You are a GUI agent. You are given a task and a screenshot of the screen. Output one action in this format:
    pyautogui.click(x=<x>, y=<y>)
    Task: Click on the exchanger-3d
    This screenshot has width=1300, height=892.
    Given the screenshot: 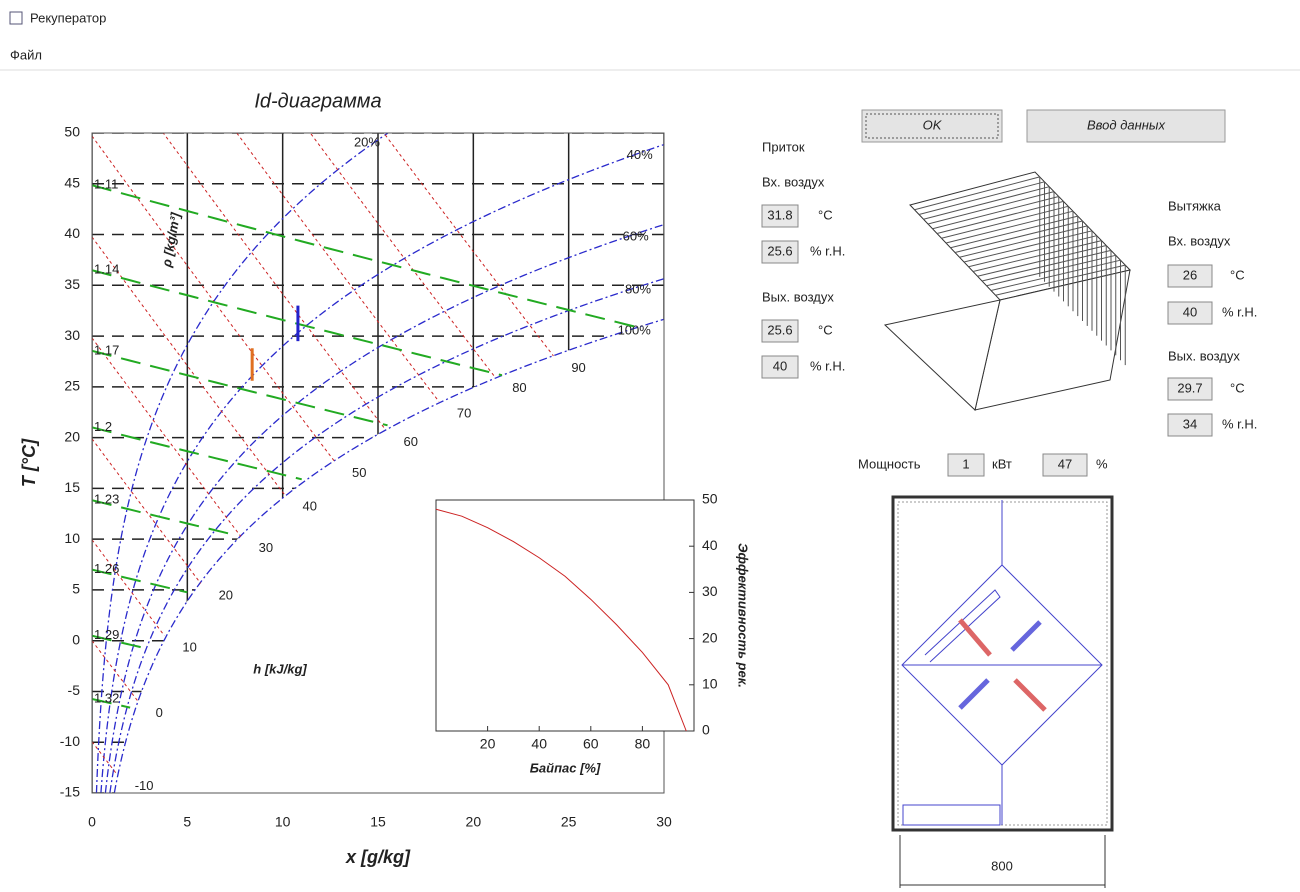 What is the action you would take?
    pyautogui.click(x=1007, y=291)
    